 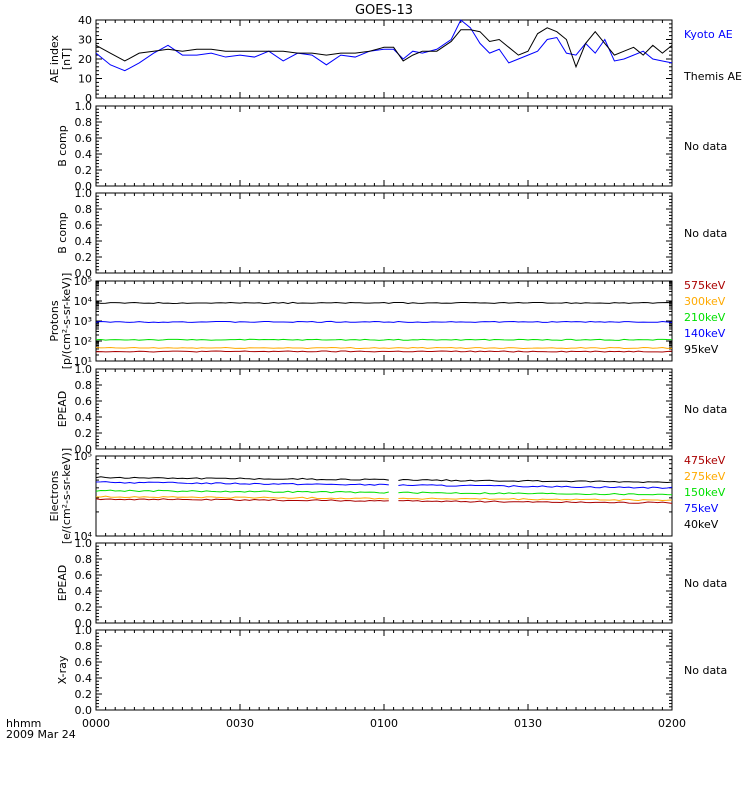 I want to click on legend-475kev: 475keV, so click(x=705, y=460).